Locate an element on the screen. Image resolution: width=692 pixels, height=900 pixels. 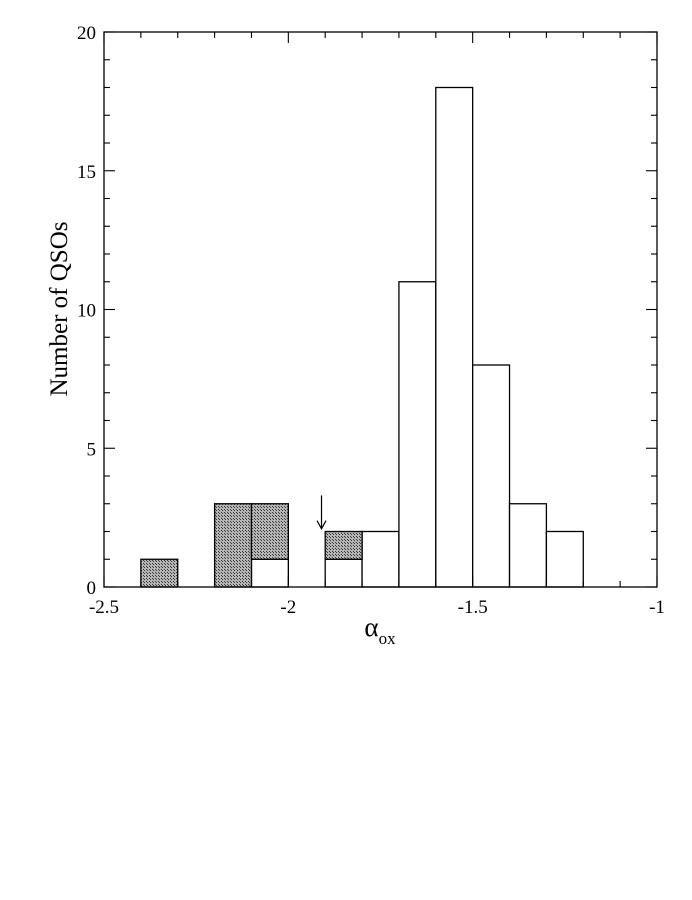
x-axis-title-subscript: ox is located at coordinates (388, 638).